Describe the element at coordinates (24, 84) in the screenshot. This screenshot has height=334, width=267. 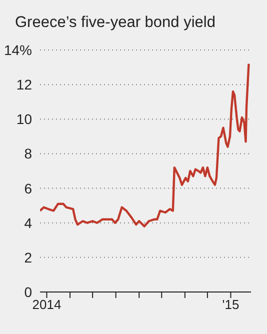
I see `y-tick-label: 12` at that location.